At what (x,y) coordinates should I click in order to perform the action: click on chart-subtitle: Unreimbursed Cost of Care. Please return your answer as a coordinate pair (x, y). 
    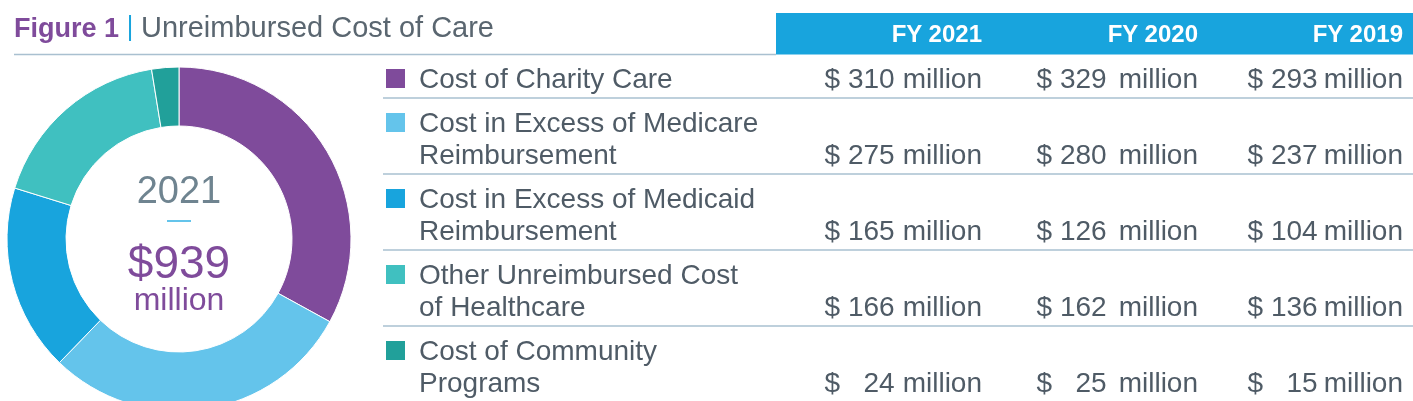
    Looking at the image, I should click on (317, 27).